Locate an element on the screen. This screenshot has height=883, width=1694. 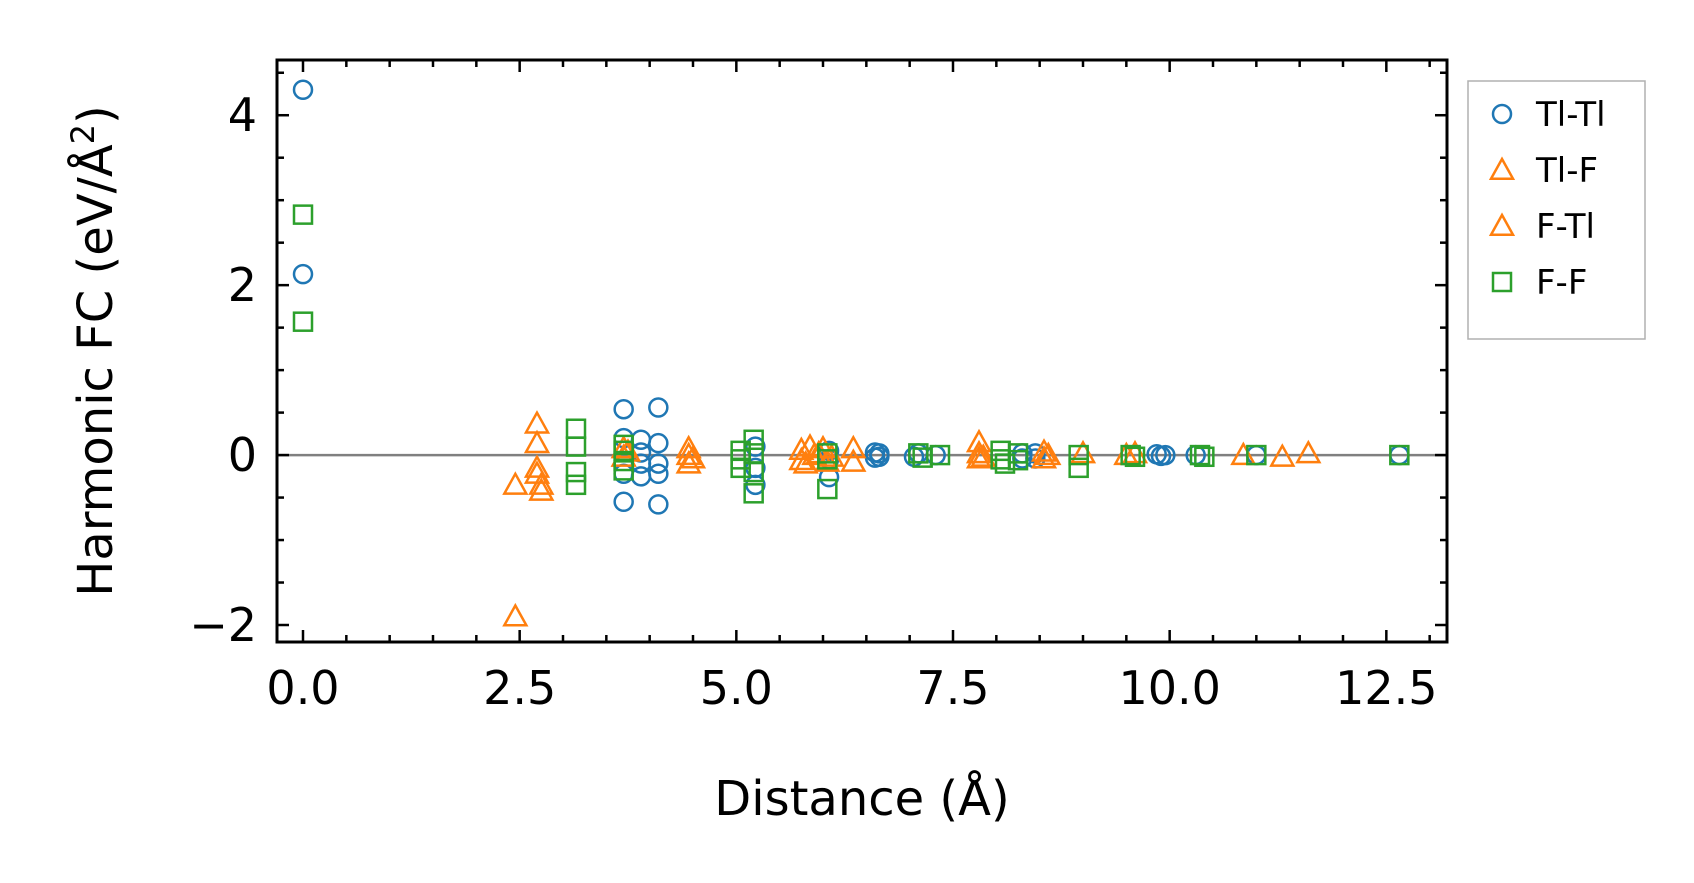
x-tick-label: 12.5 is located at coordinates (1386, 688).